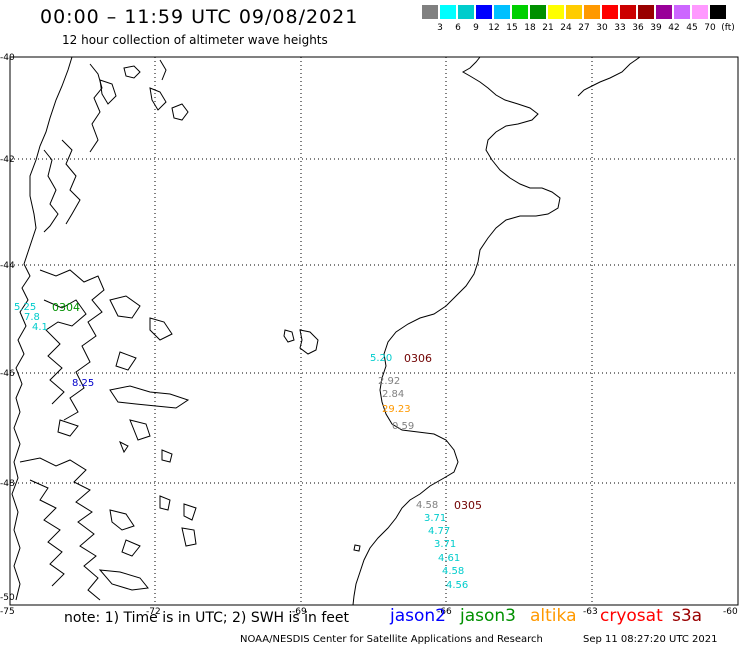 The image size is (740, 650). What do you see at coordinates (457, 585) in the screenshot?
I see `obs-value: 4.56` at bounding box center [457, 585].